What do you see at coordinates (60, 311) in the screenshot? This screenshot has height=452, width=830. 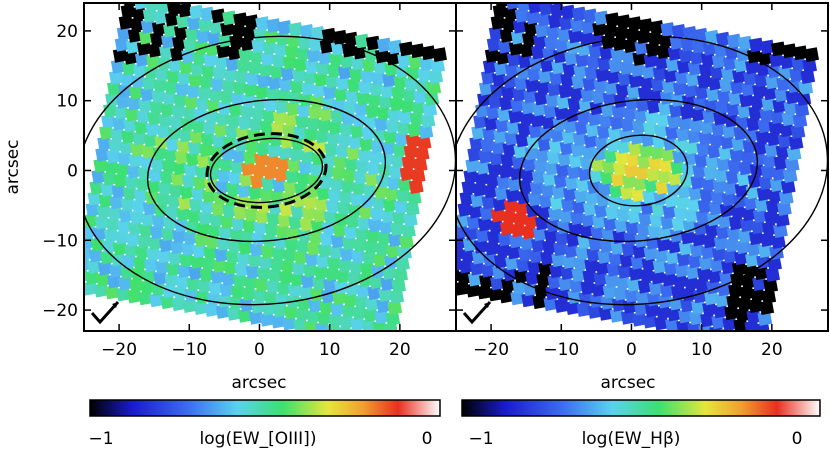 I see `y-tick-label: −20` at bounding box center [60, 311].